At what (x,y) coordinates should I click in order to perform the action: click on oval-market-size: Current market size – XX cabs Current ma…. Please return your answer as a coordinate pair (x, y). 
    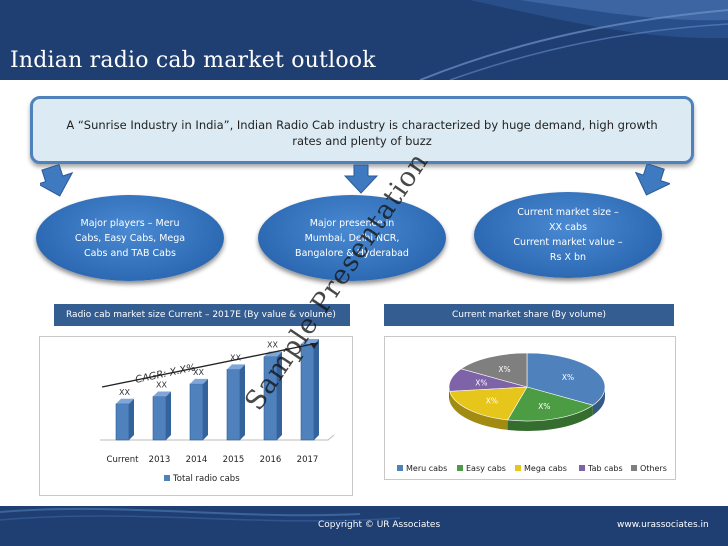
    Looking at the image, I should click on (568, 235).